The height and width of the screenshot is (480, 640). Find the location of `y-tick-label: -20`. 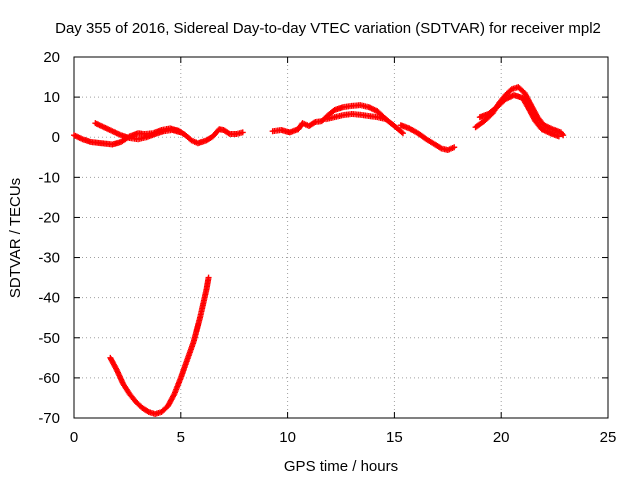

y-tick-label: -20 is located at coordinates (49, 217).